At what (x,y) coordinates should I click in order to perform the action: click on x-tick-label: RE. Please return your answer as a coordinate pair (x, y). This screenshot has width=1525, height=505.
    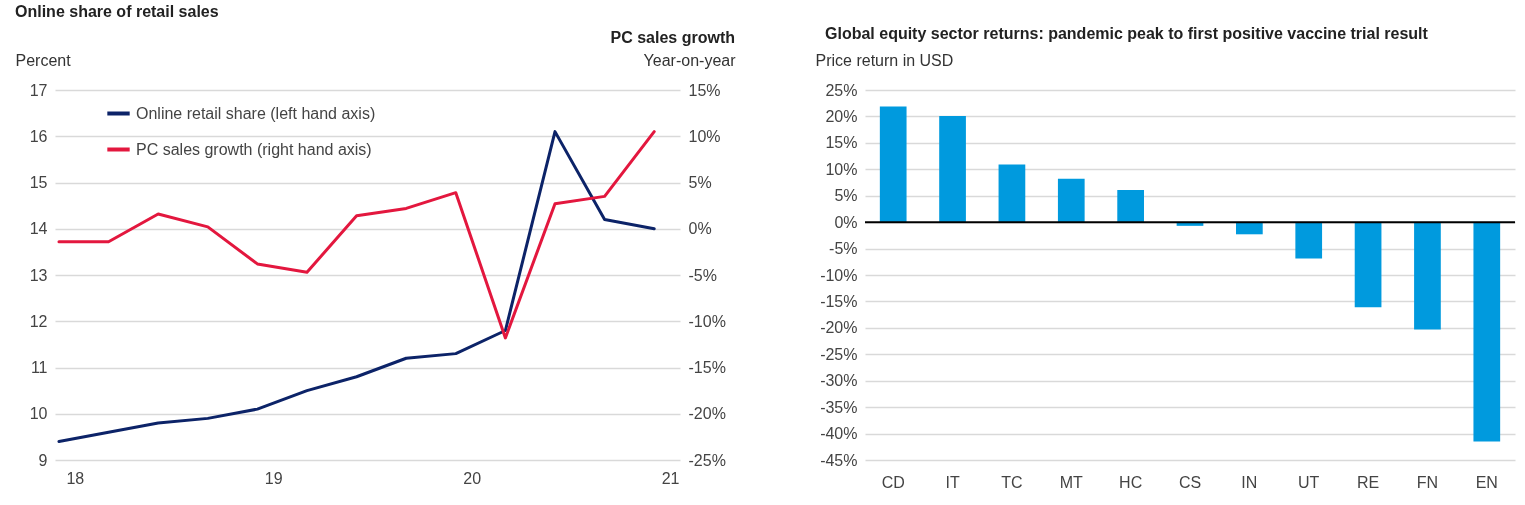
    Looking at the image, I should click on (1368, 482).